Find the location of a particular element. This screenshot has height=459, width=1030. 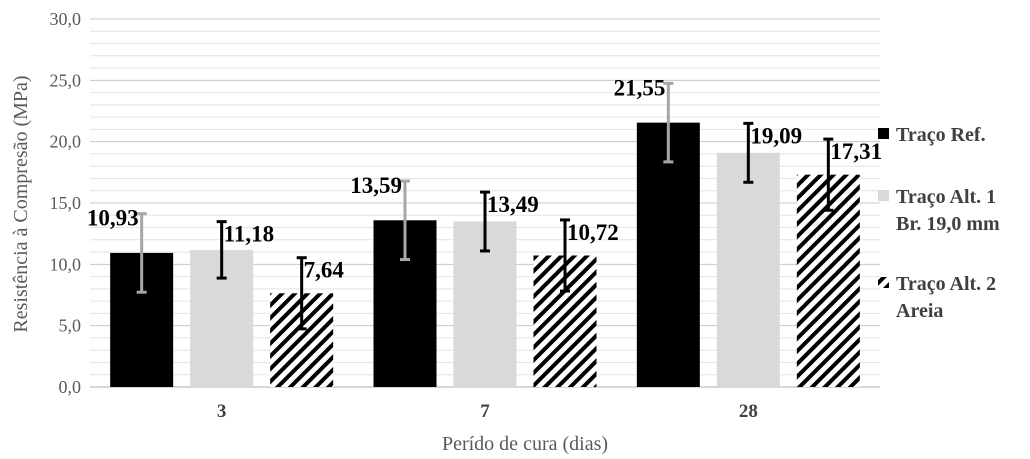

legend-label: Traço Alt. 1 is located at coordinates (946, 197).